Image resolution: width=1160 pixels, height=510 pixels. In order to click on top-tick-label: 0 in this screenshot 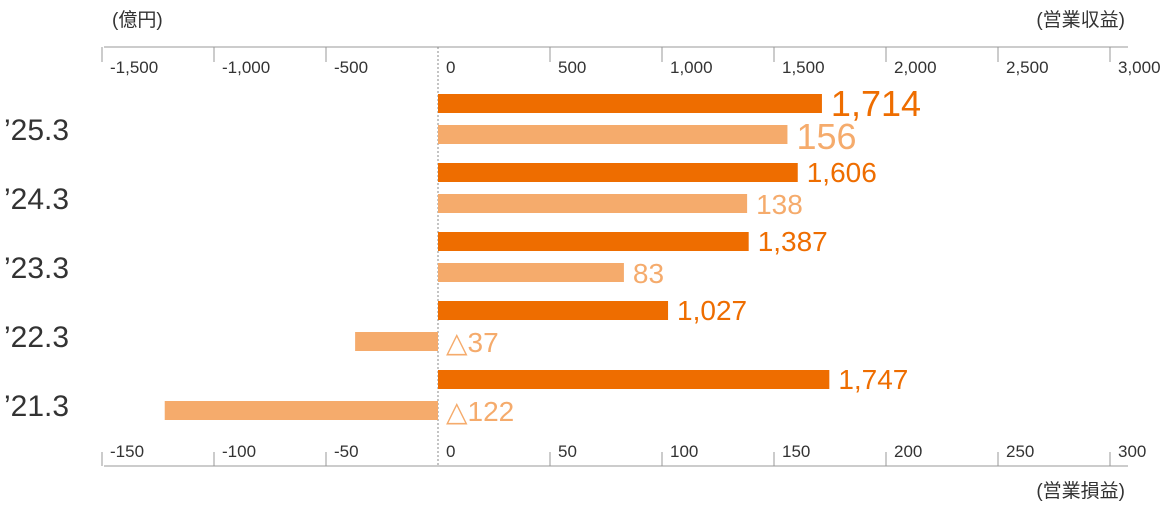, I will do `click(450, 67)`.